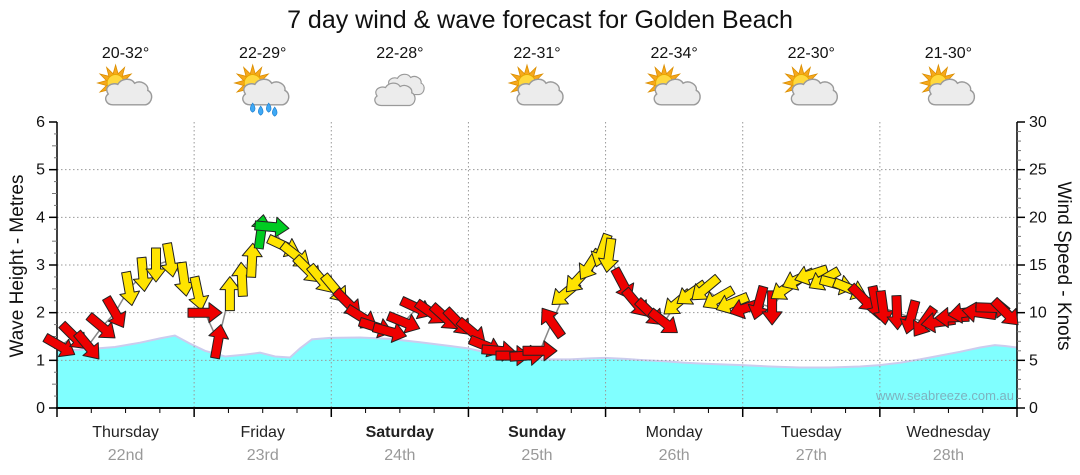  What do you see at coordinates (1038, 217) in the screenshot?
I see `wind-axis-tick-label: 20` at bounding box center [1038, 217].